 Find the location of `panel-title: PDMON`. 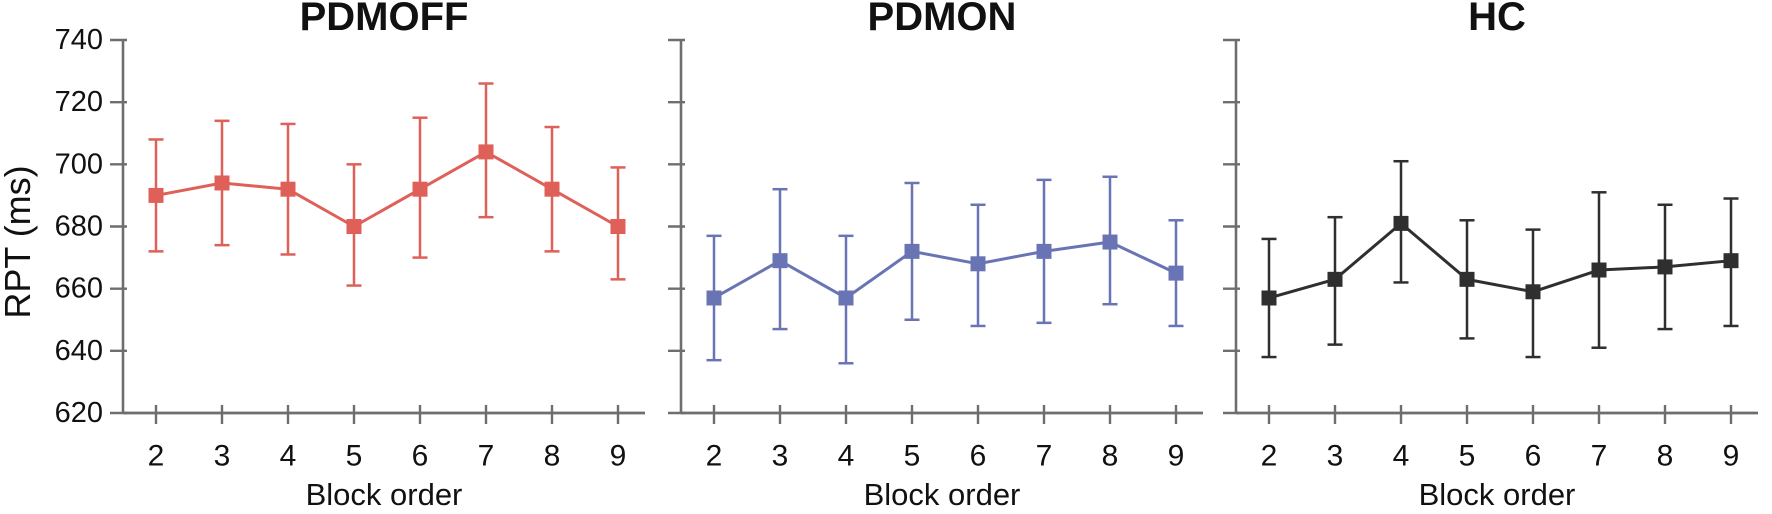

panel-title: PDMON is located at coordinates (942, 19).